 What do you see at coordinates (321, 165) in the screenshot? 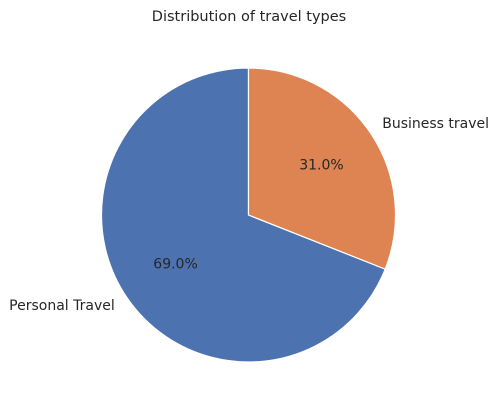
I see `pie-pct-label: 31.0%` at bounding box center [321, 165].